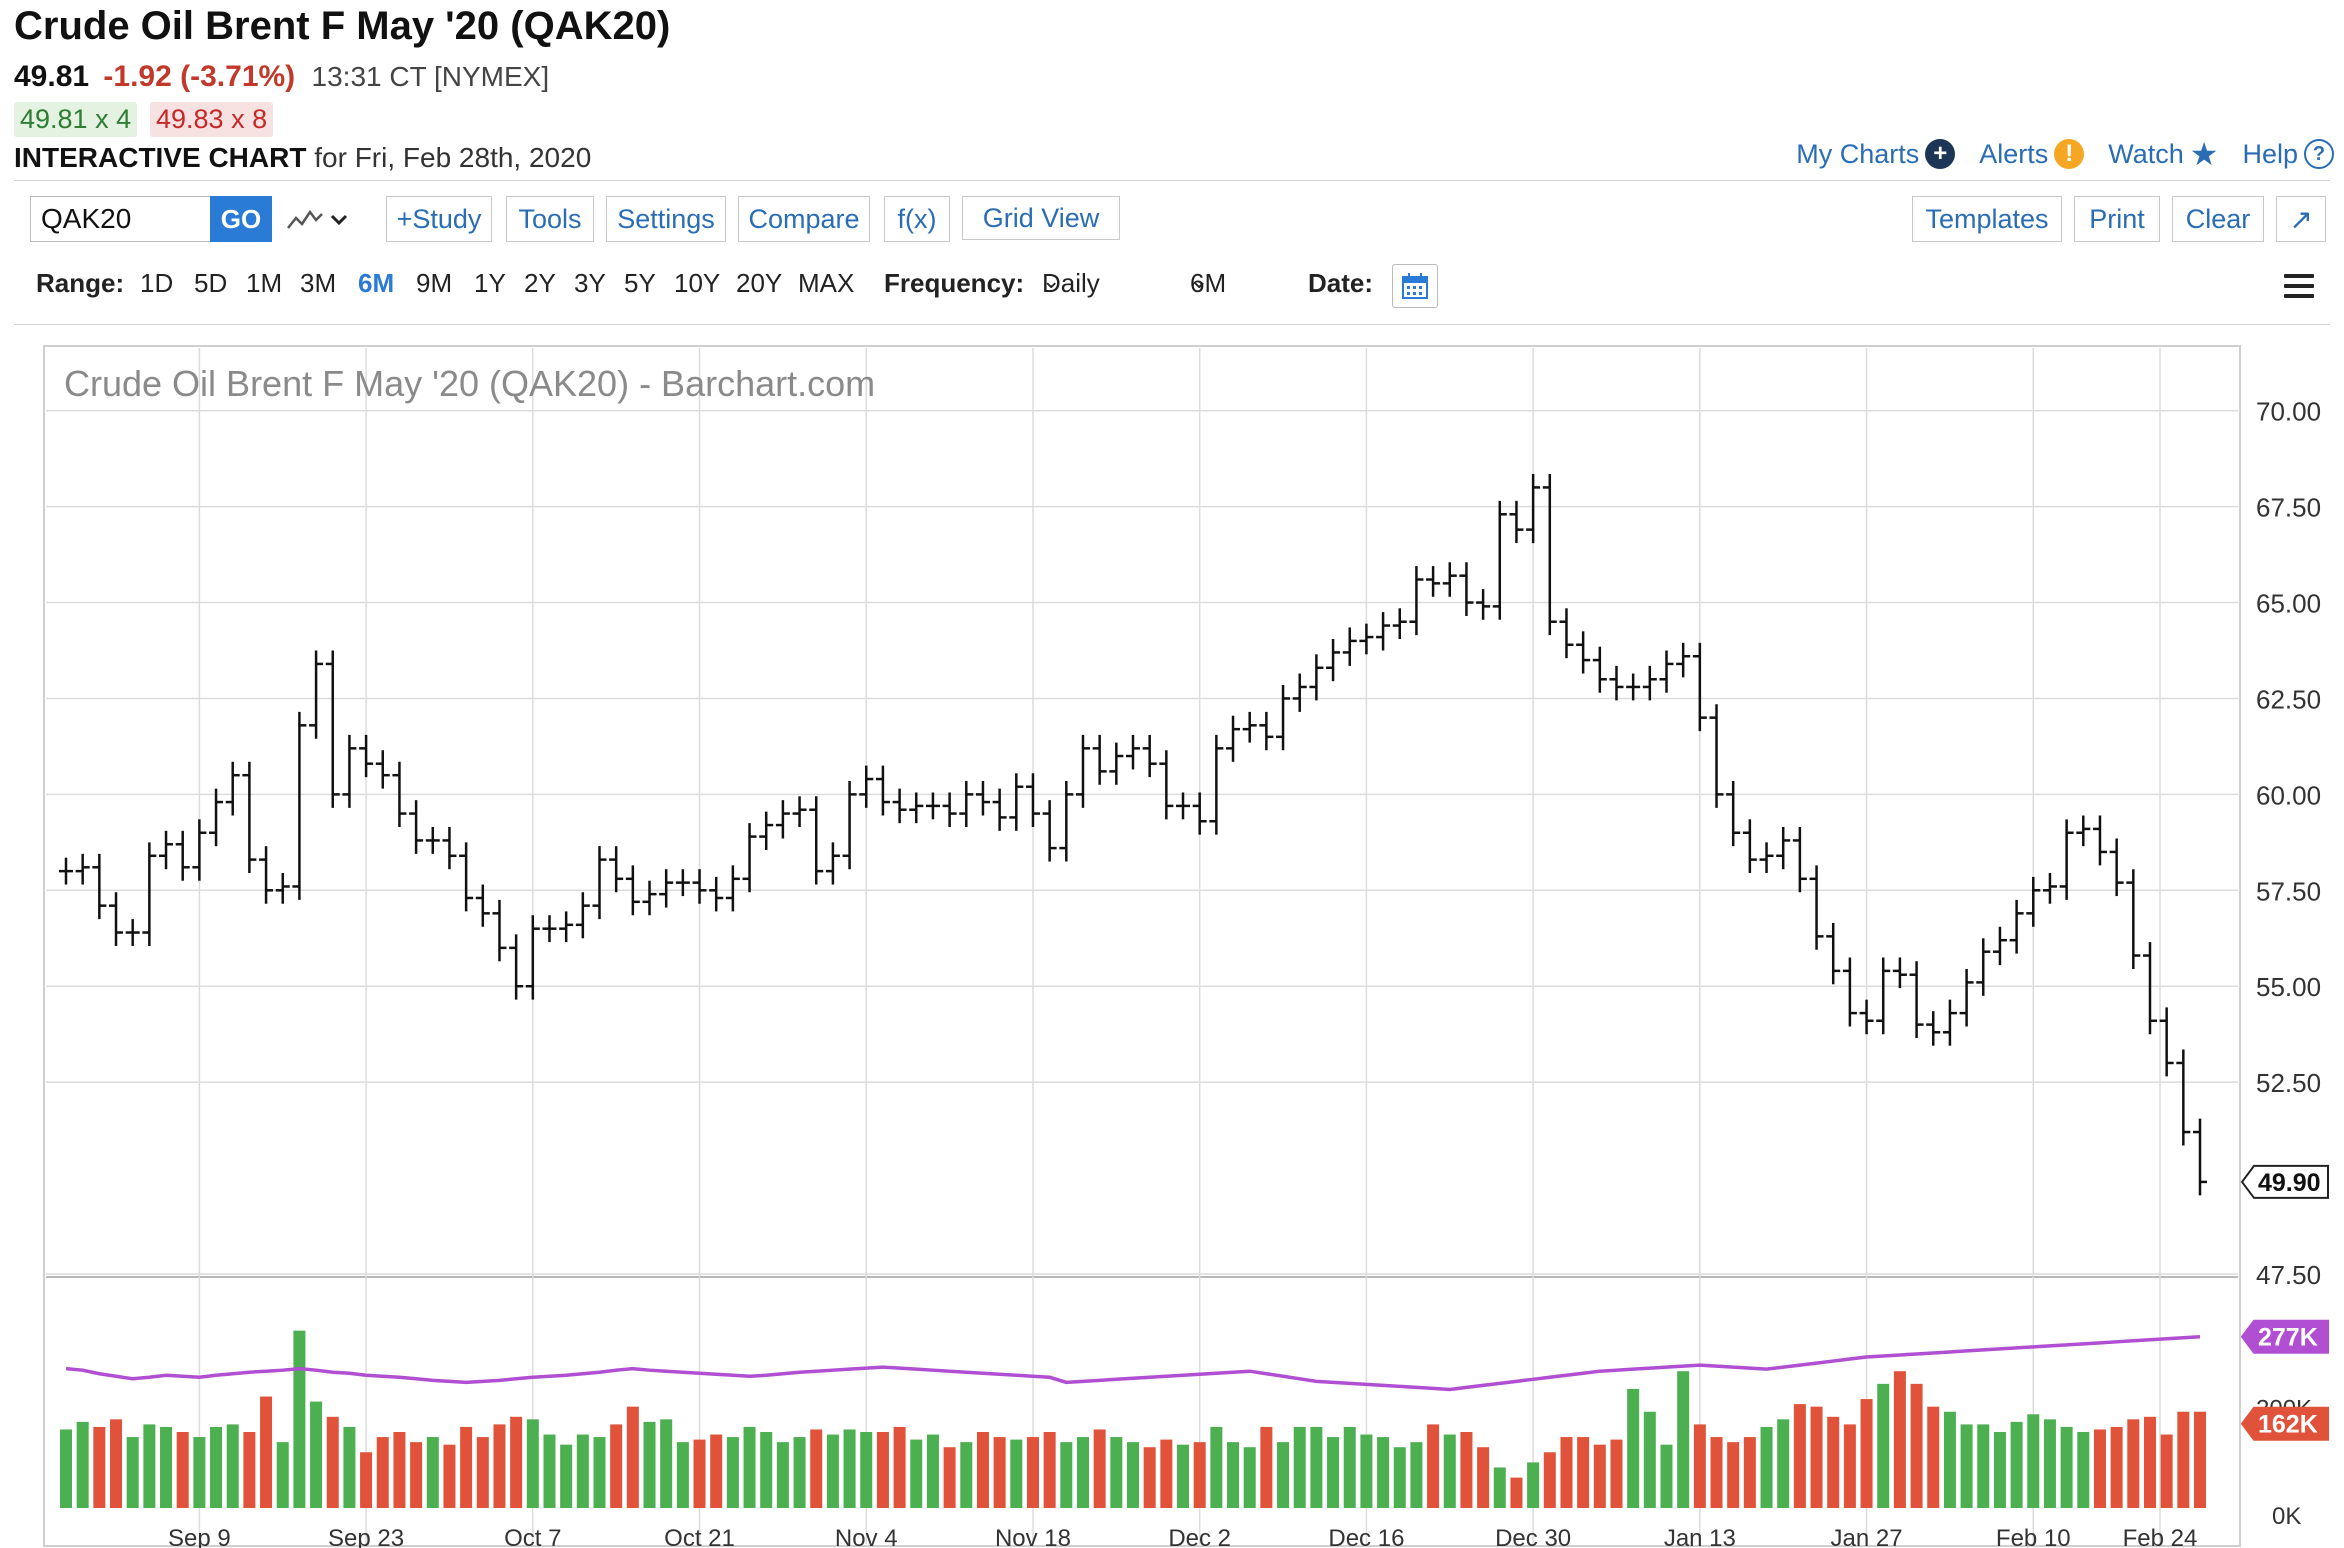 Image resolution: width=2344 pixels, height=1548 pixels. I want to click on range-1d: 1D, so click(157, 283).